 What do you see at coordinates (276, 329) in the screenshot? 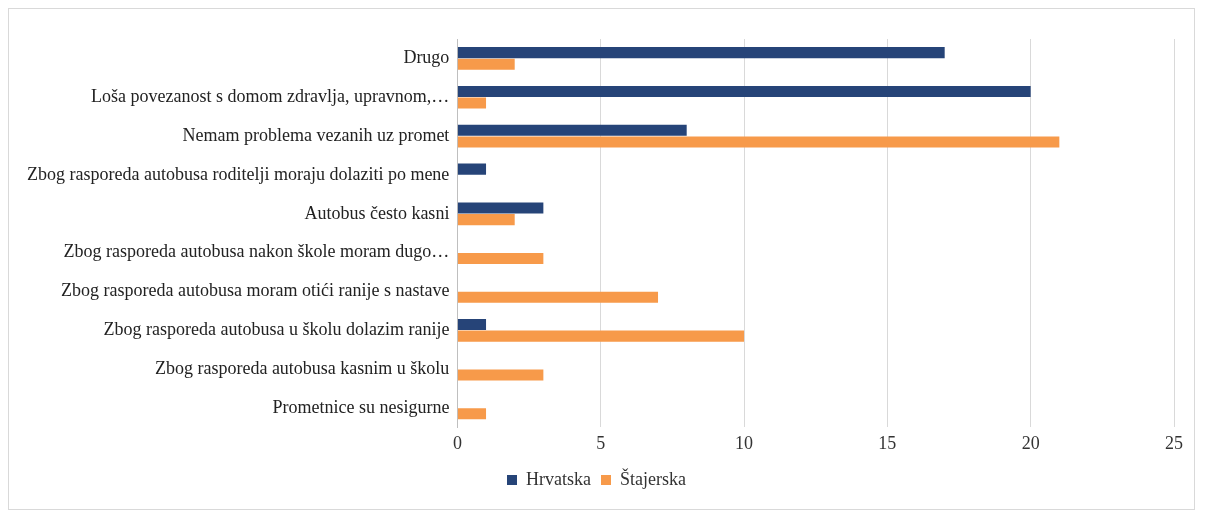
I see `y-tick-label: Zbog rasporeda autobusa u školu dolazim ranije` at bounding box center [276, 329].